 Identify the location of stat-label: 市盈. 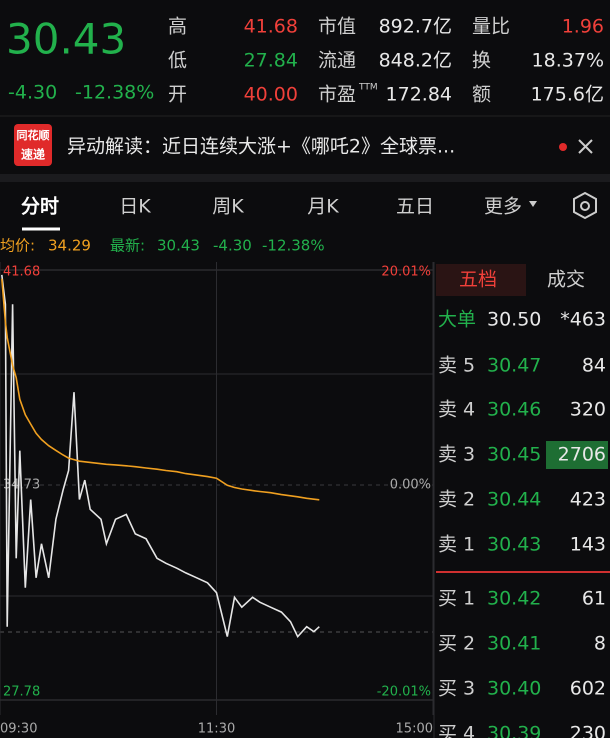
(337, 95).